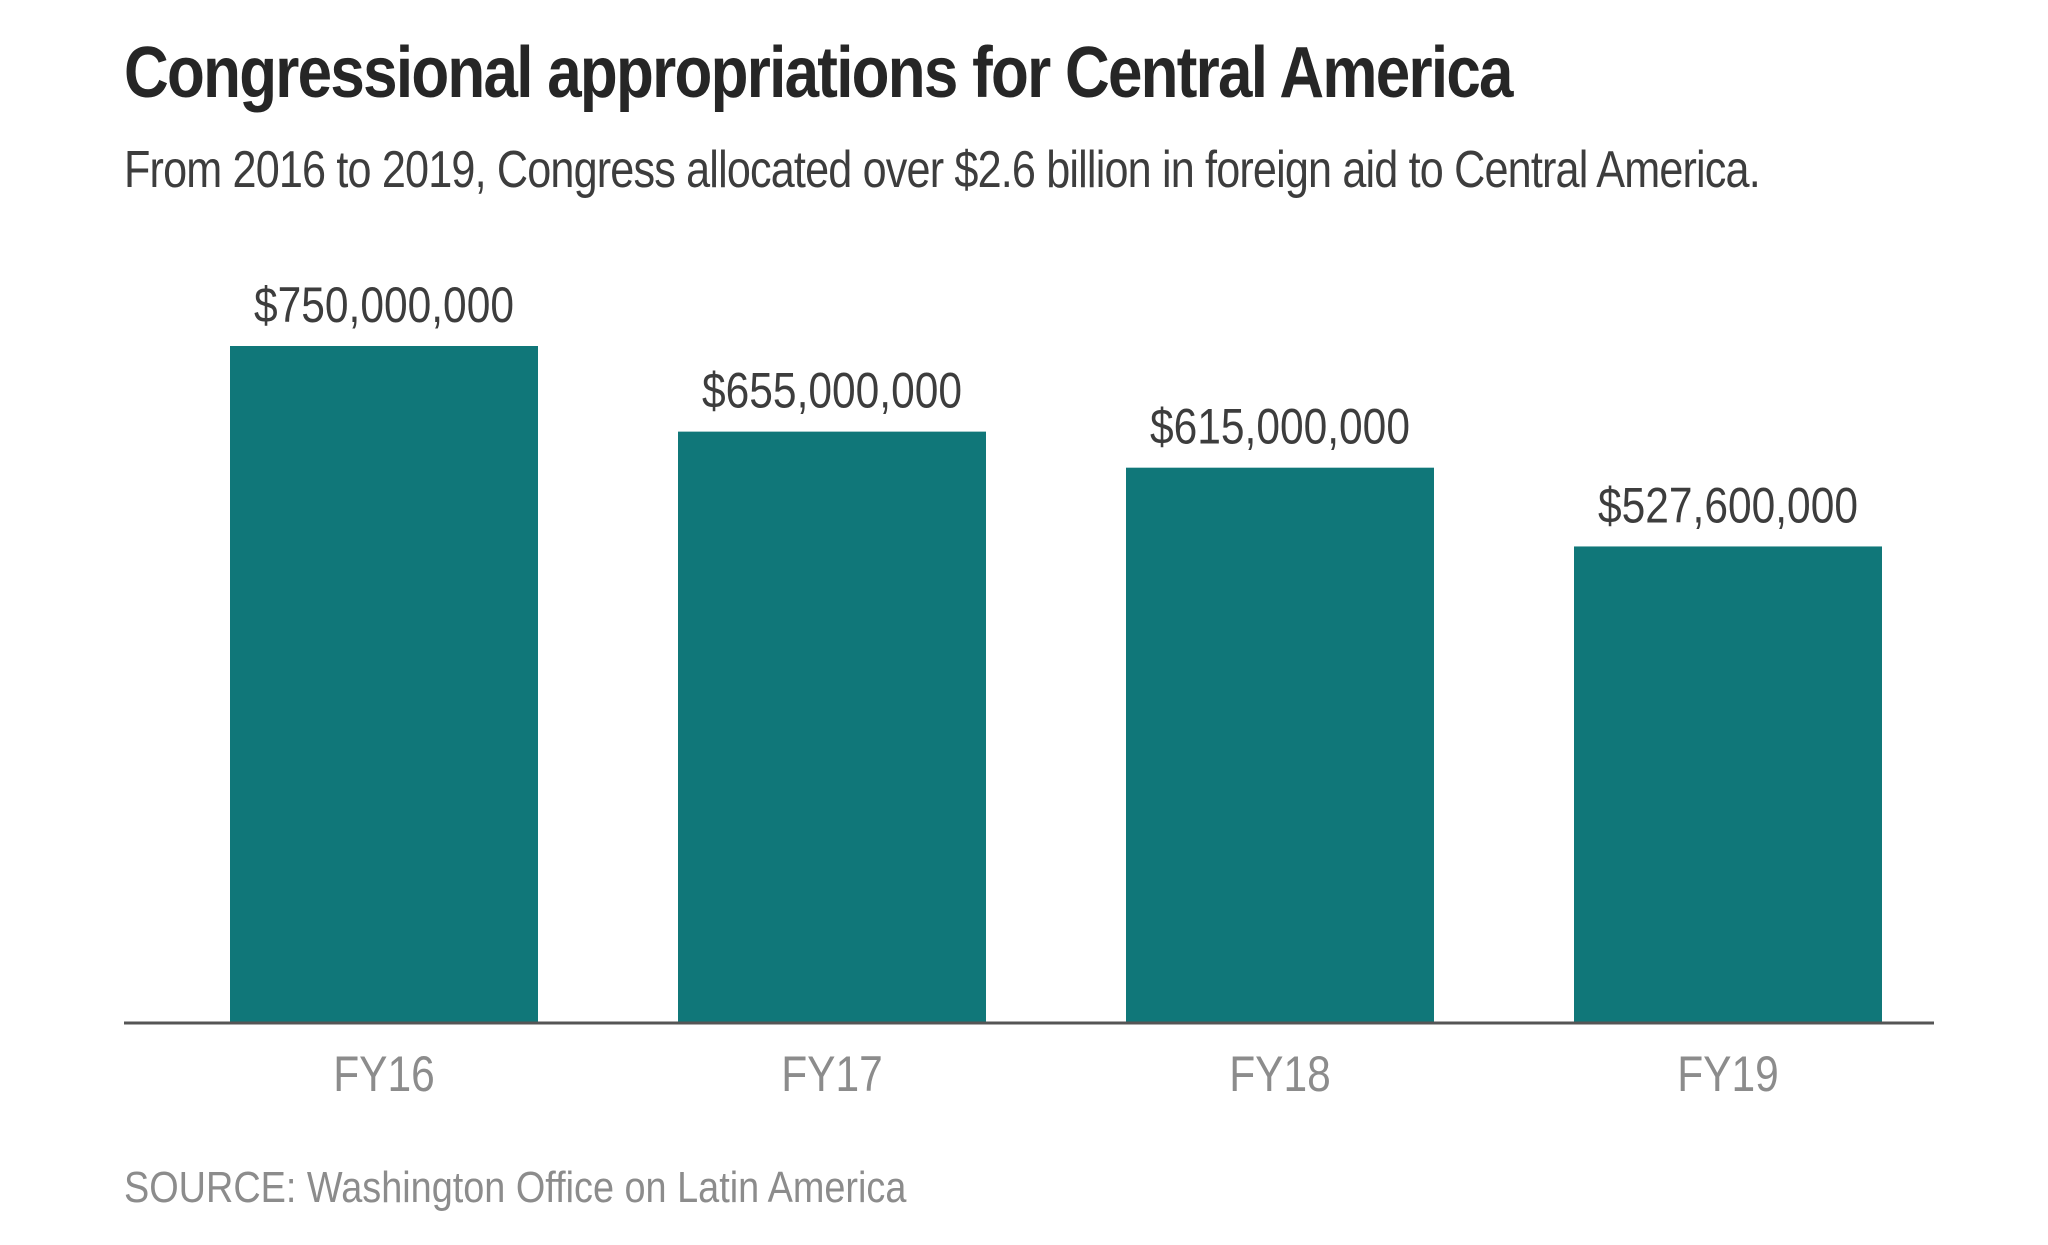 The image size is (2048, 1245). I want to click on bar-fy17, so click(832, 726).